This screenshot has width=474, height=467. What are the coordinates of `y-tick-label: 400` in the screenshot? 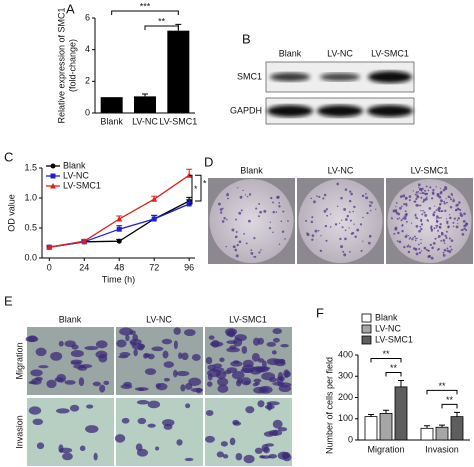 It's located at (345, 354).